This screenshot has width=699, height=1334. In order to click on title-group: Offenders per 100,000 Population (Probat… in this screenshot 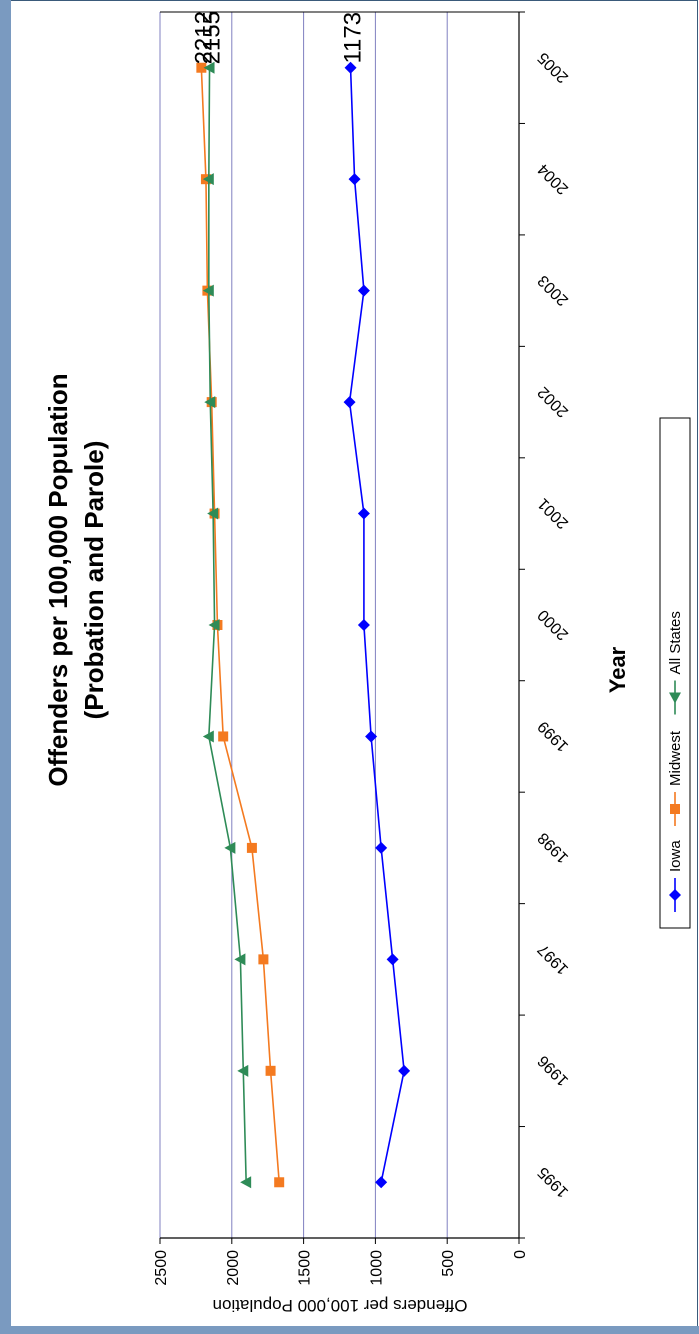, I will do `click(76, 579)`.